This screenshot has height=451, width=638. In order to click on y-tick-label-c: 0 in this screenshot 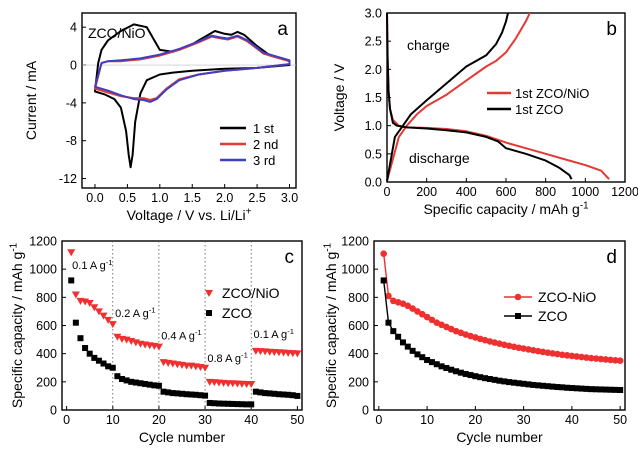, I will do `click(53, 411)`.